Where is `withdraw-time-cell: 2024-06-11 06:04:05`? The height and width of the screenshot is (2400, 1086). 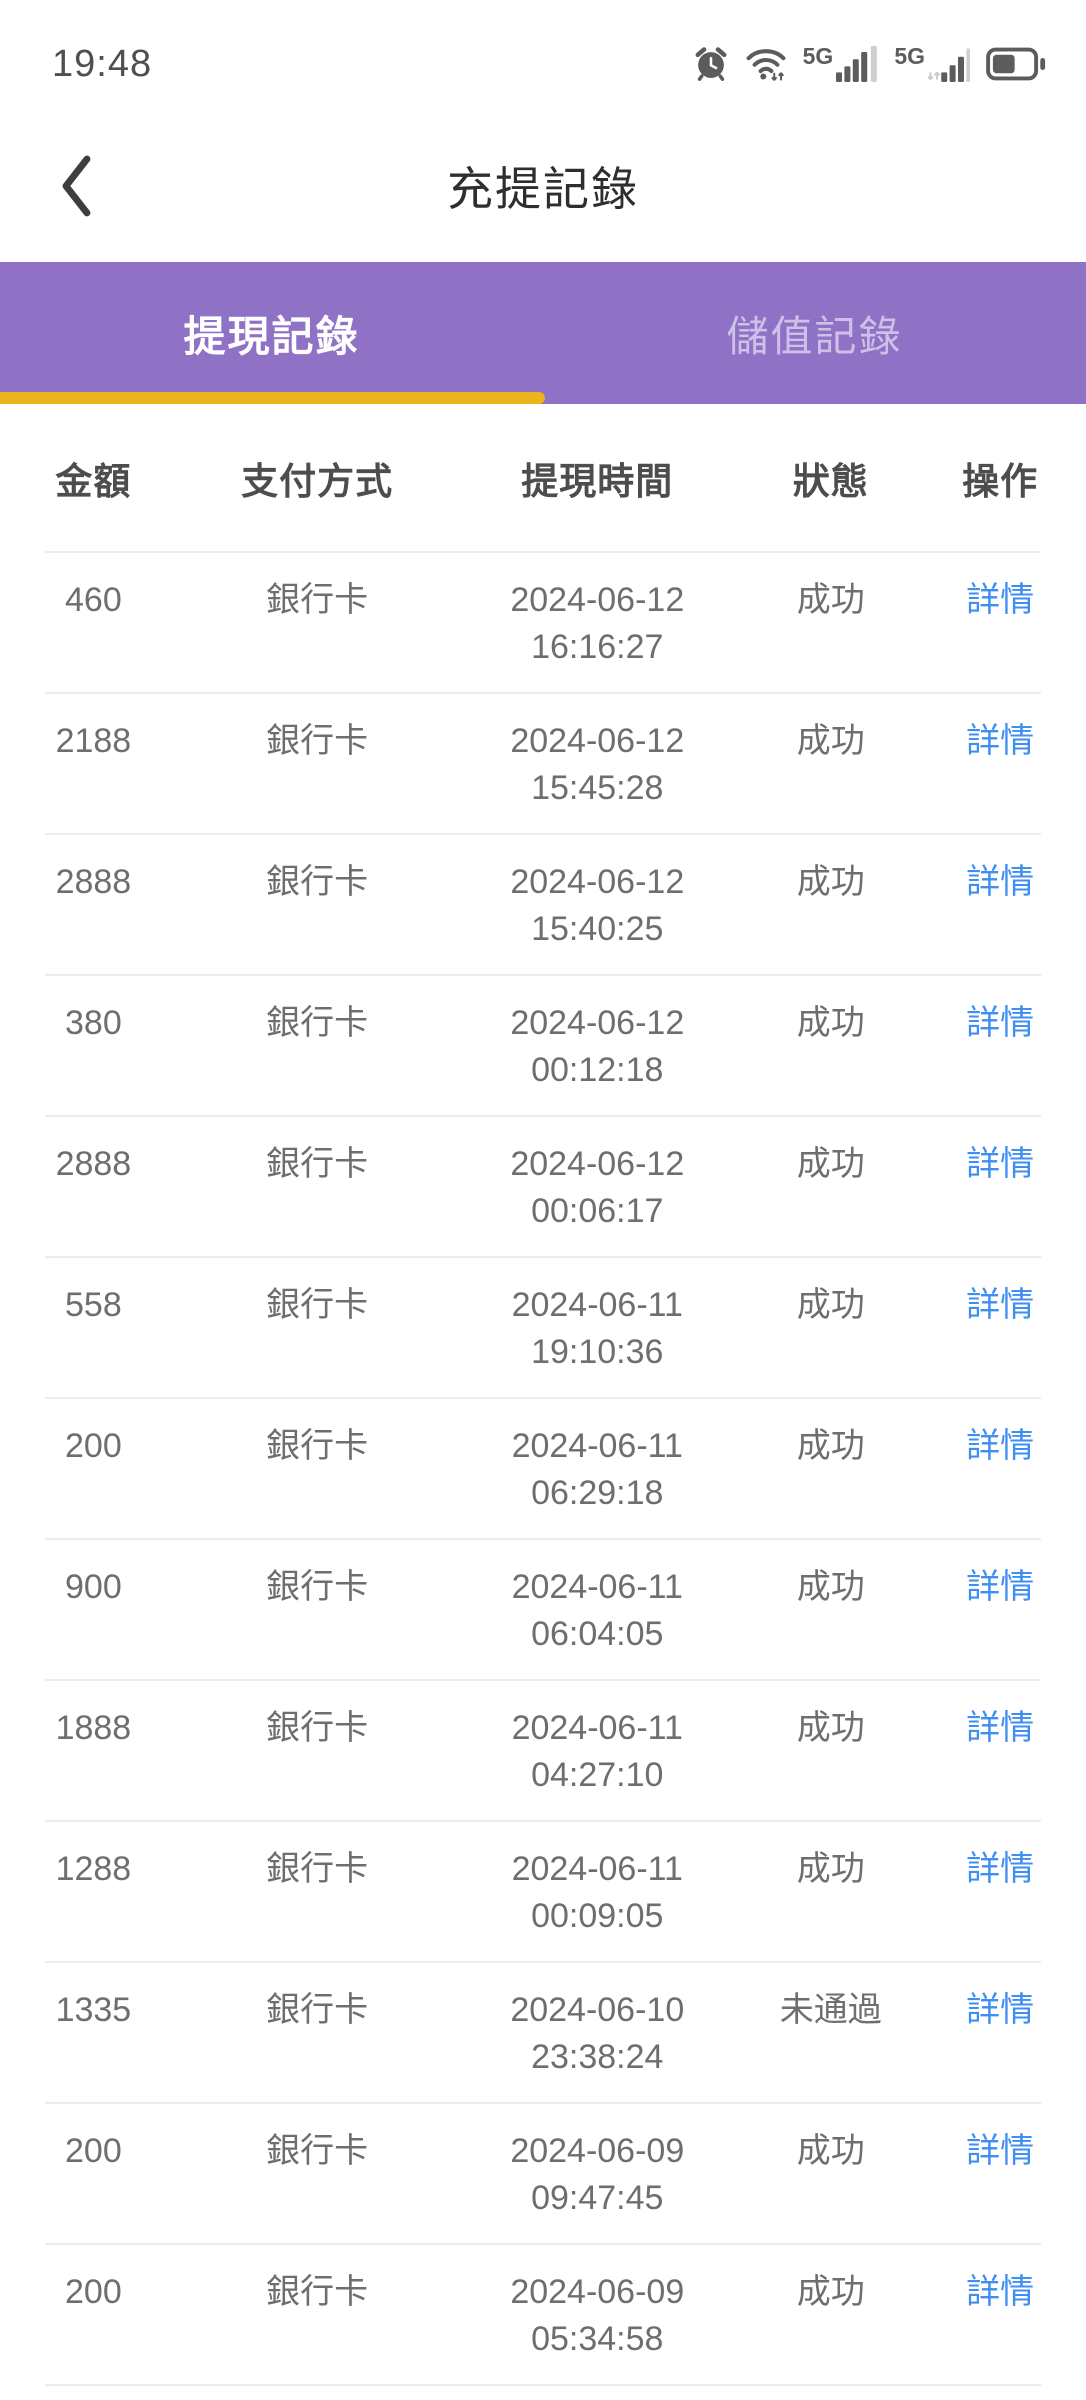
withdraw-time-cell: 2024-06-11 06:04:05 is located at coordinates (597, 1621).